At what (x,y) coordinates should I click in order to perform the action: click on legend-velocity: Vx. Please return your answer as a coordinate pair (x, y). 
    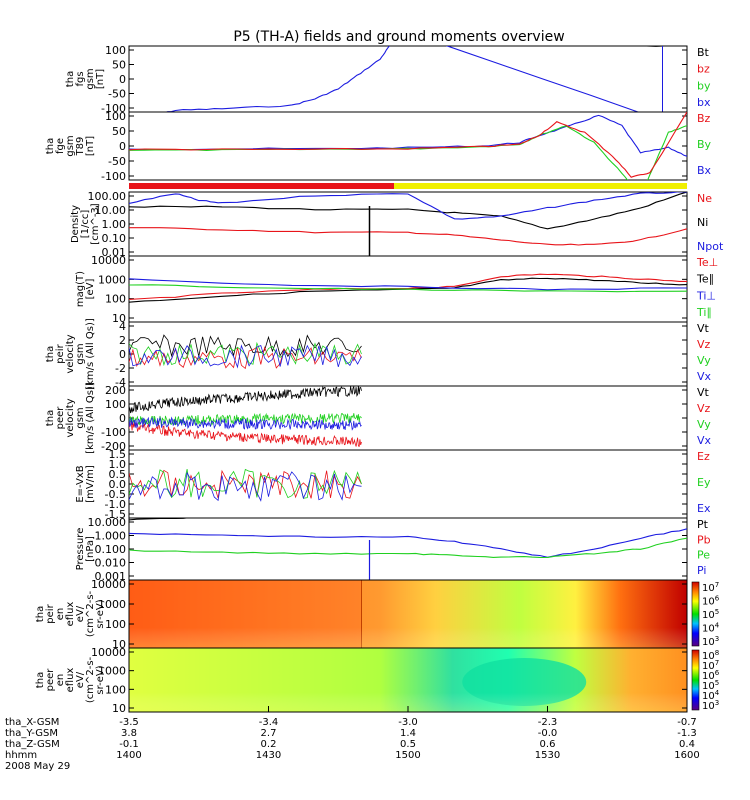
    Looking at the image, I should click on (704, 376).